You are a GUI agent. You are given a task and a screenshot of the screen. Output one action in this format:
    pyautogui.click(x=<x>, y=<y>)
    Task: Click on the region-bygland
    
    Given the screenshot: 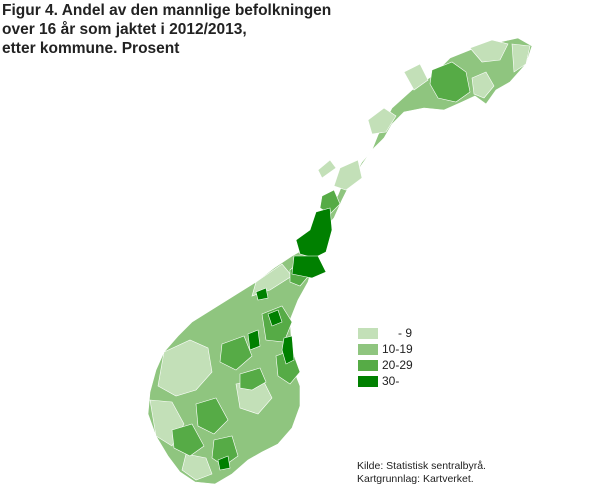 What is the action you would take?
    pyautogui.click(x=224, y=463)
    